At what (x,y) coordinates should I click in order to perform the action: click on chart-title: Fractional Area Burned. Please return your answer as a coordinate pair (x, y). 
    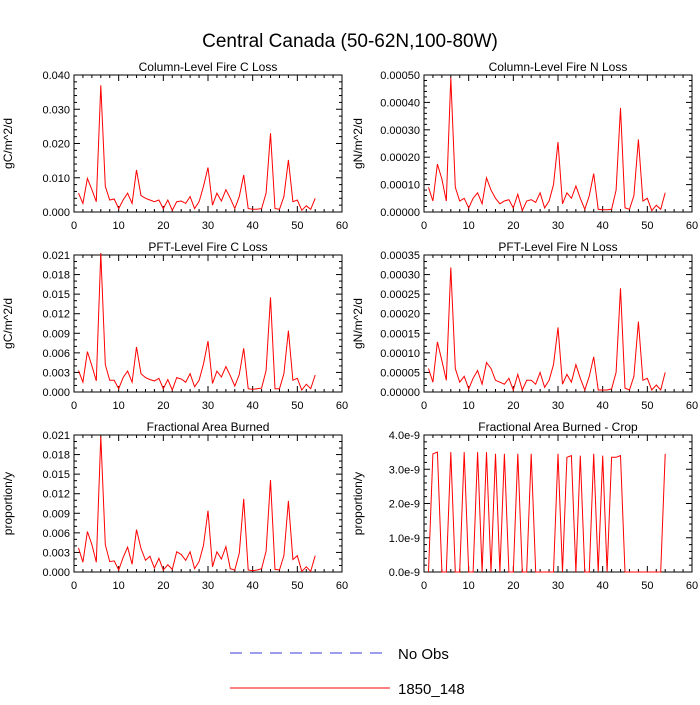
    Looking at the image, I should click on (208, 427).